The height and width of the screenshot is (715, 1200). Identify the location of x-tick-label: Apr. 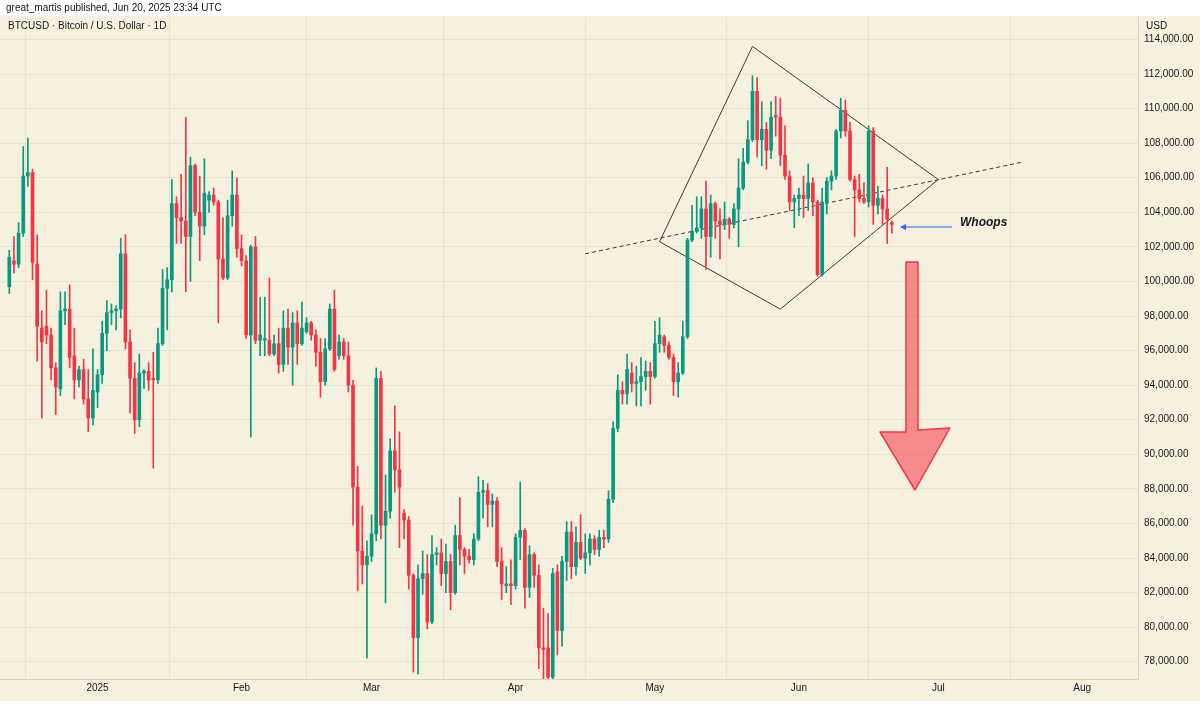
(516, 687).